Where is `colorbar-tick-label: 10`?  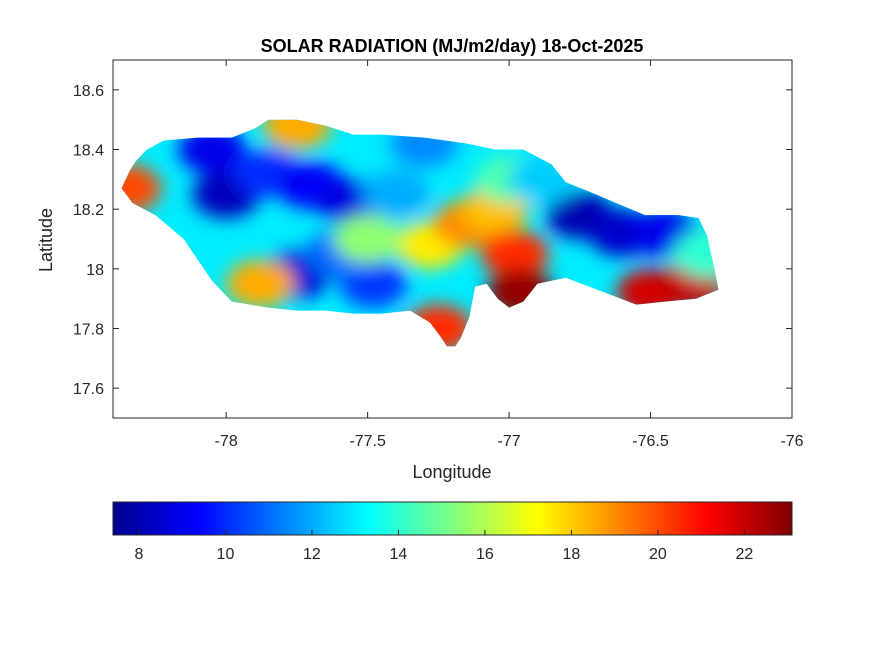 colorbar-tick-label: 10 is located at coordinates (226, 554).